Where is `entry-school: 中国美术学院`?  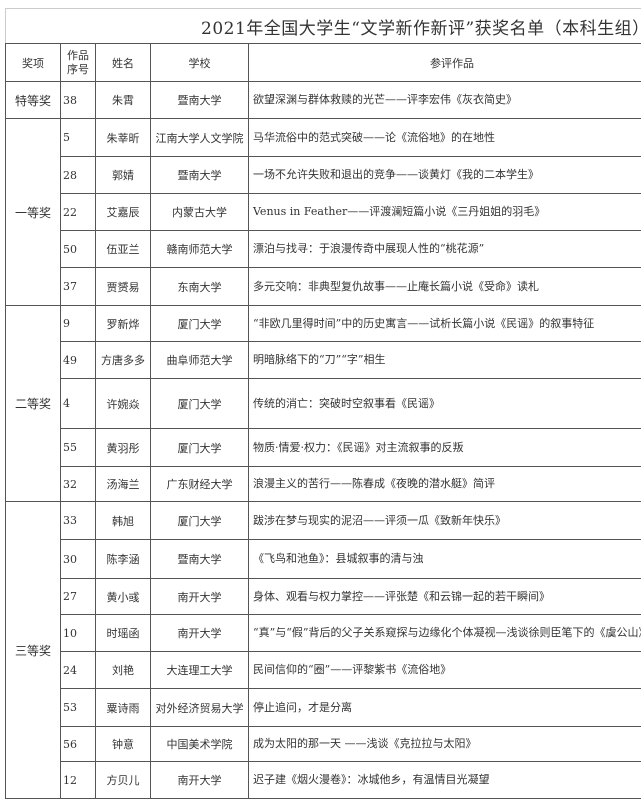 entry-school: 中国美术学院 is located at coordinates (199, 744).